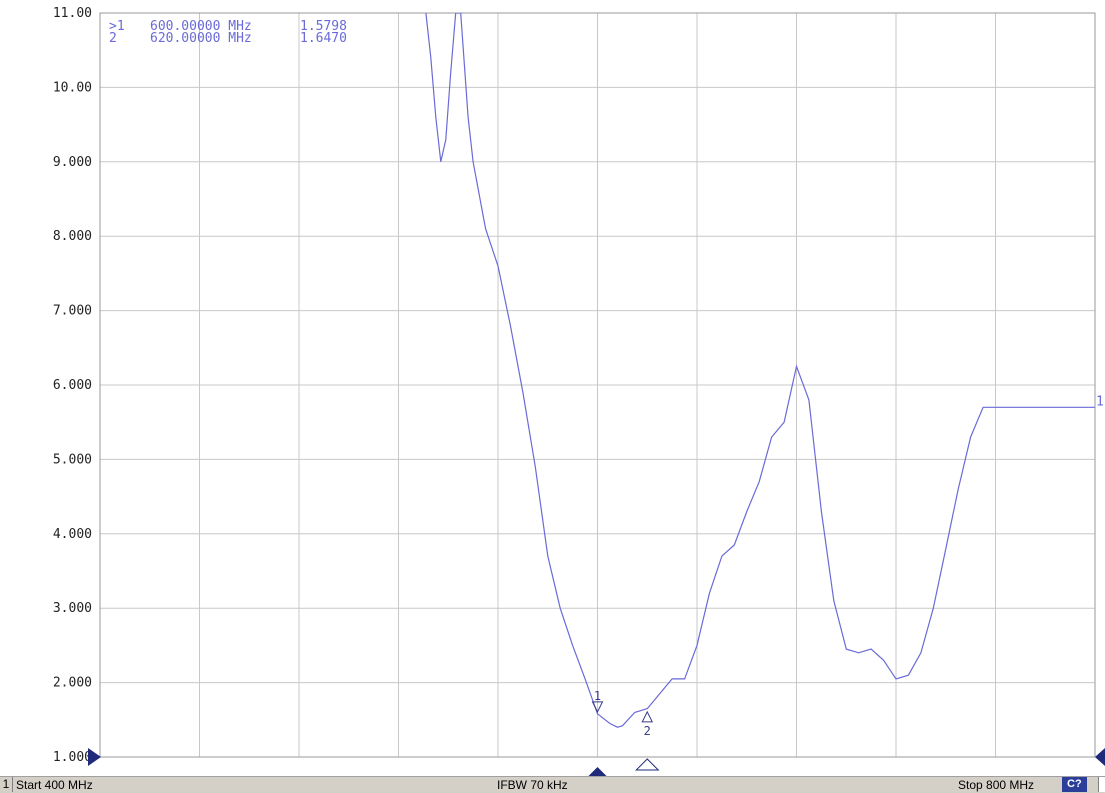 The height and width of the screenshot is (793, 1105). What do you see at coordinates (72, 13) in the screenshot?
I see `y-tick-label: 11.00` at bounding box center [72, 13].